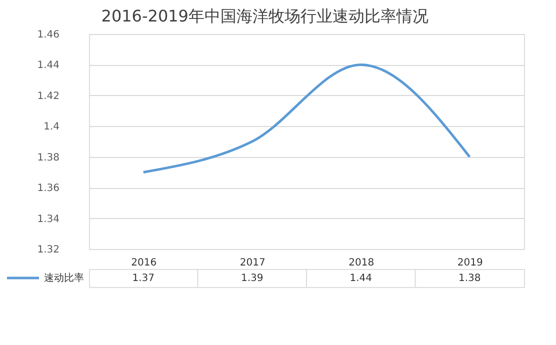  Describe the element at coordinates (469, 278) in the screenshot. I see `data-label: 1.38` at that location.